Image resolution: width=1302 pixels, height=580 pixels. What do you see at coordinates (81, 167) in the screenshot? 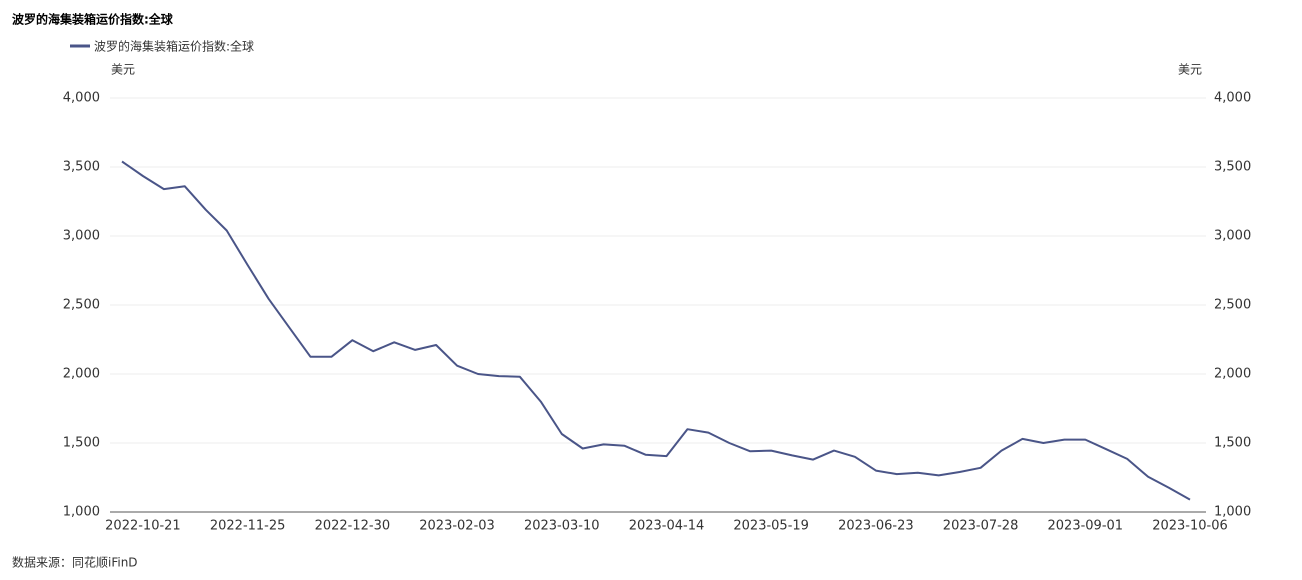
I see `y-tick-label: 3,500` at bounding box center [81, 167].